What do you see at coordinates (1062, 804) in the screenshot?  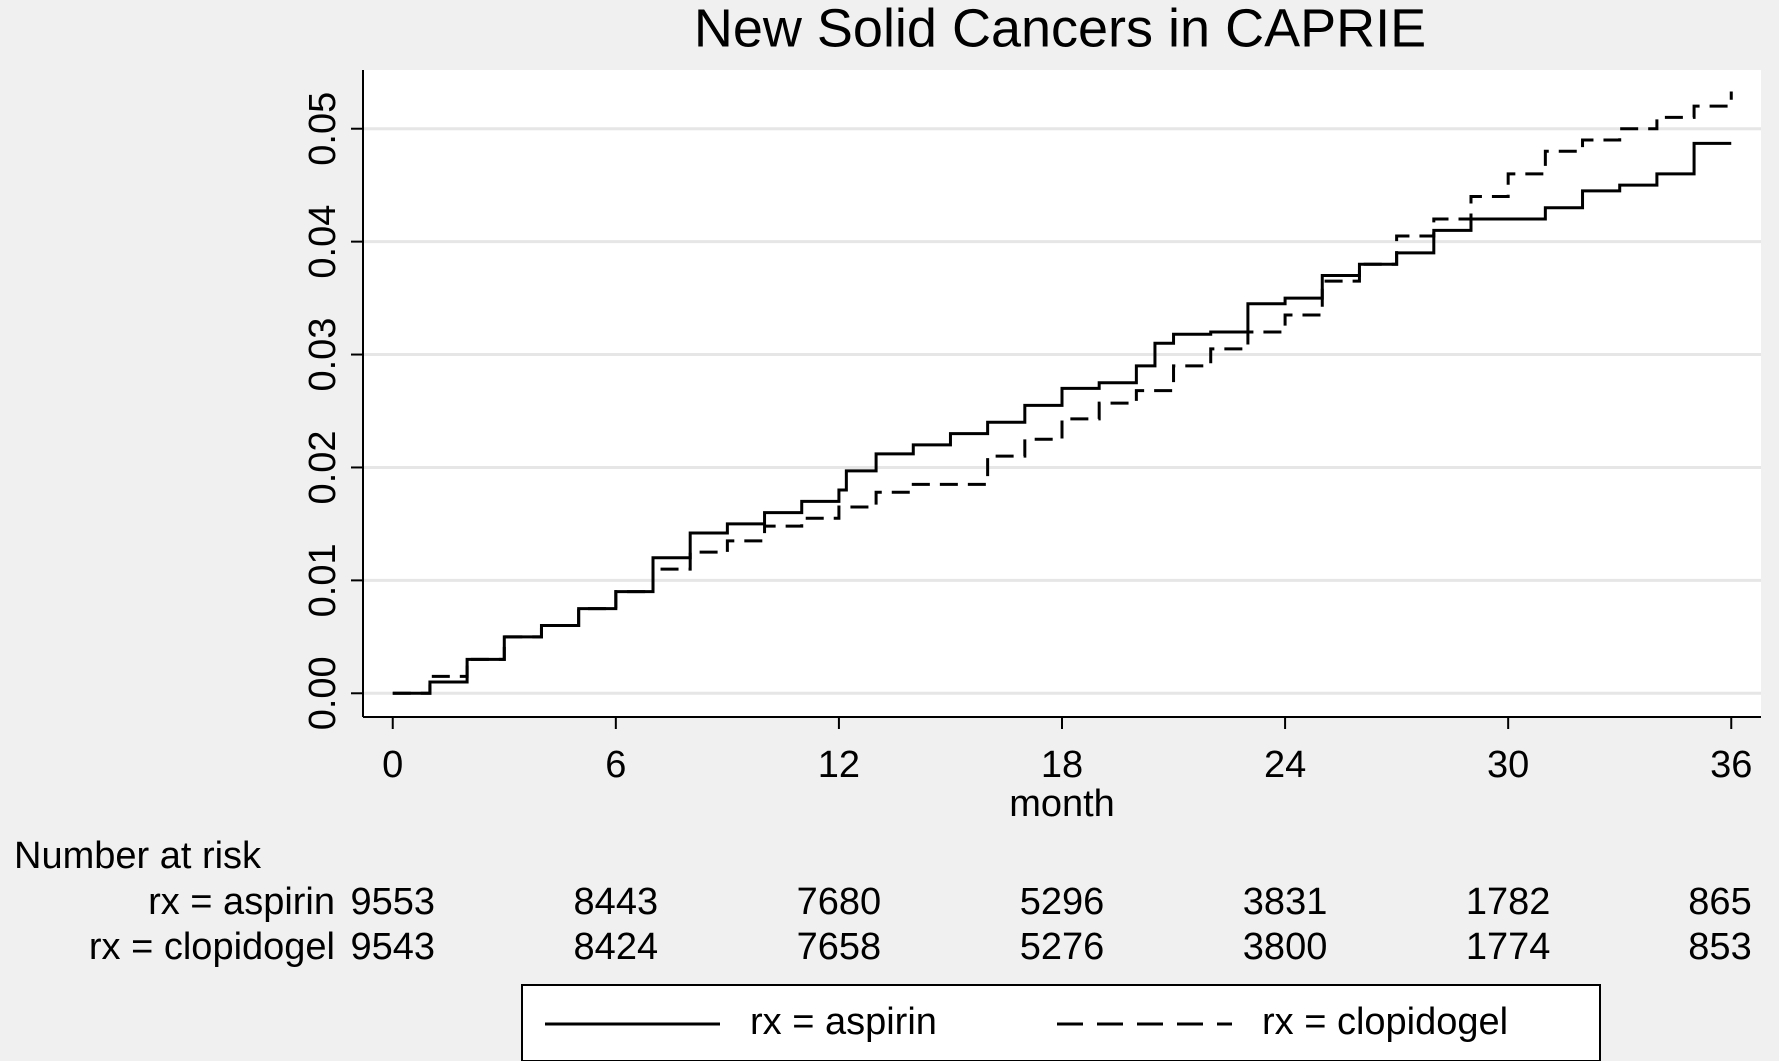 I see `x-axis-label: month` at bounding box center [1062, 804].